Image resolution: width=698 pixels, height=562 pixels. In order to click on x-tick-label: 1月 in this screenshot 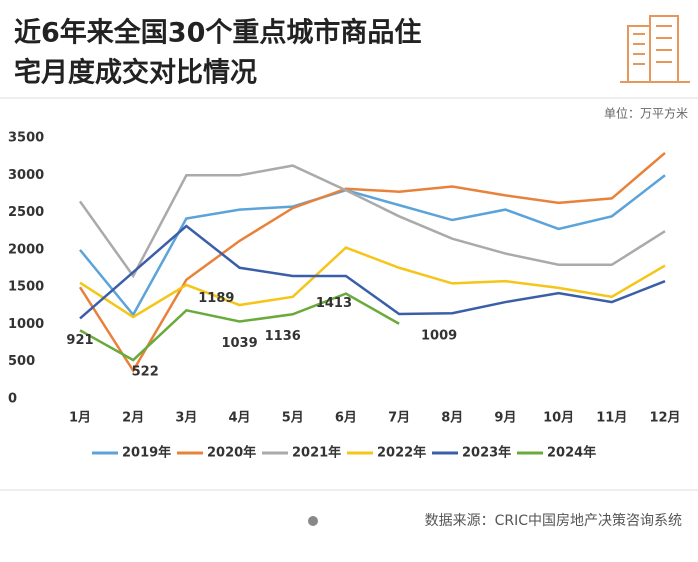, I will do `click(80, 418)`.